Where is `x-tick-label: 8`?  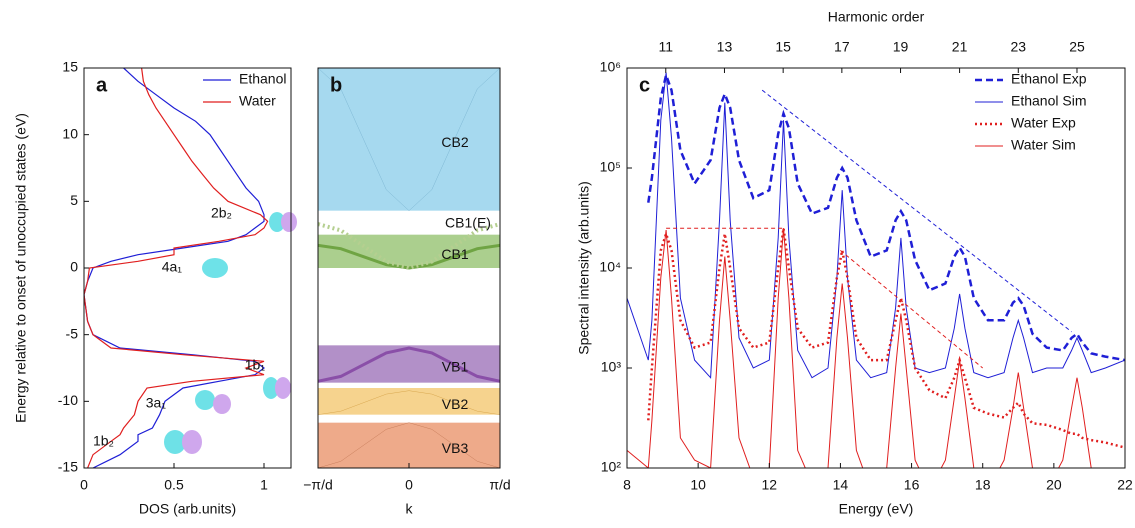 x-tick-label: 8 is located at coordinates (627, 485).